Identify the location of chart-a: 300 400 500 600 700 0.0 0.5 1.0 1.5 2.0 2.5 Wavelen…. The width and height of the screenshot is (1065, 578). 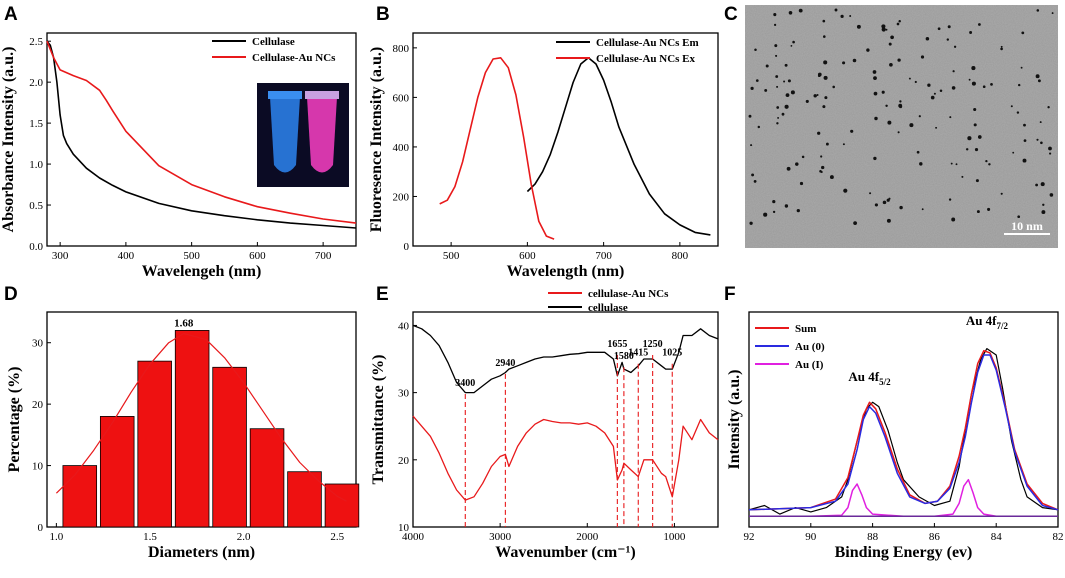
(178, 156).